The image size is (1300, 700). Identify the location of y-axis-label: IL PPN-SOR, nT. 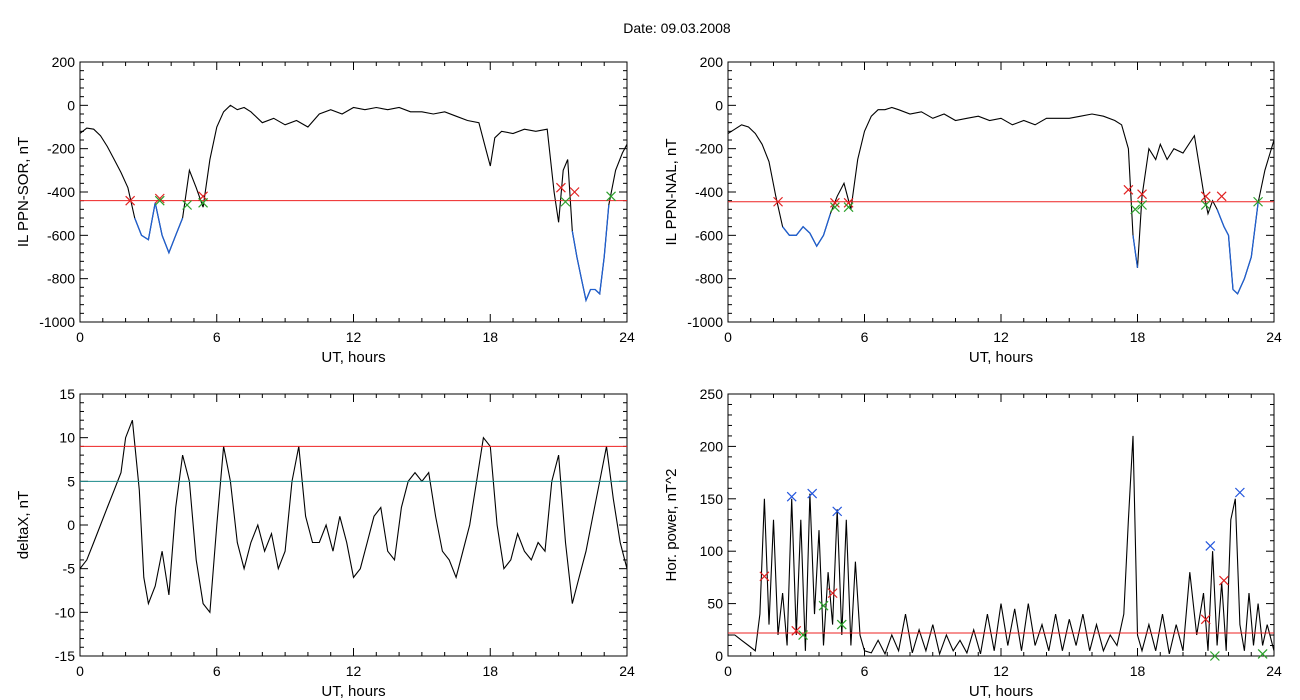
(23, 192).